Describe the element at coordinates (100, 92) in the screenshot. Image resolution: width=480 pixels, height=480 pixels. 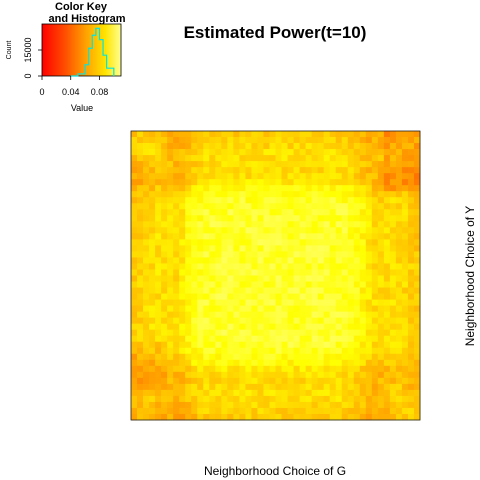
I see `color-key-x-tick-label: 0.08` at that location.